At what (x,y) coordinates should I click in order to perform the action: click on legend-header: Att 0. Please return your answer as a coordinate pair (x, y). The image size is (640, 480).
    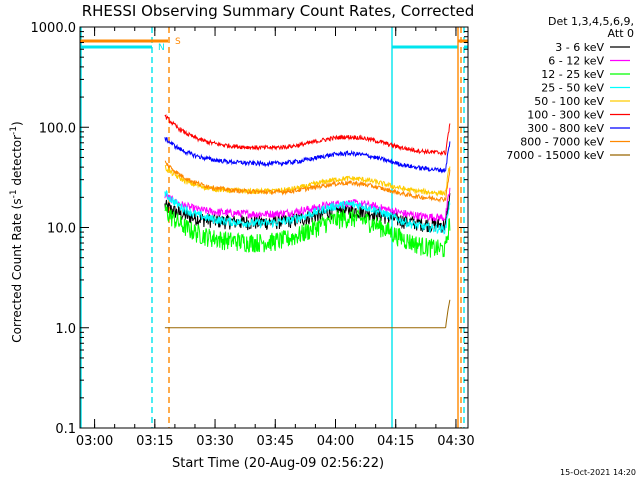
    Looking at the image, I should click on (621, 33).